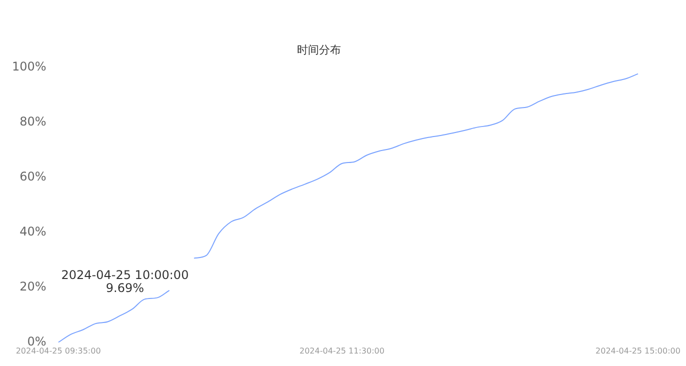 The height and width of the screenshot is (366, 686). Describe the element at coordinates (33, 286) in the screenshot. I see `y-tick-label: 20%` at that location.